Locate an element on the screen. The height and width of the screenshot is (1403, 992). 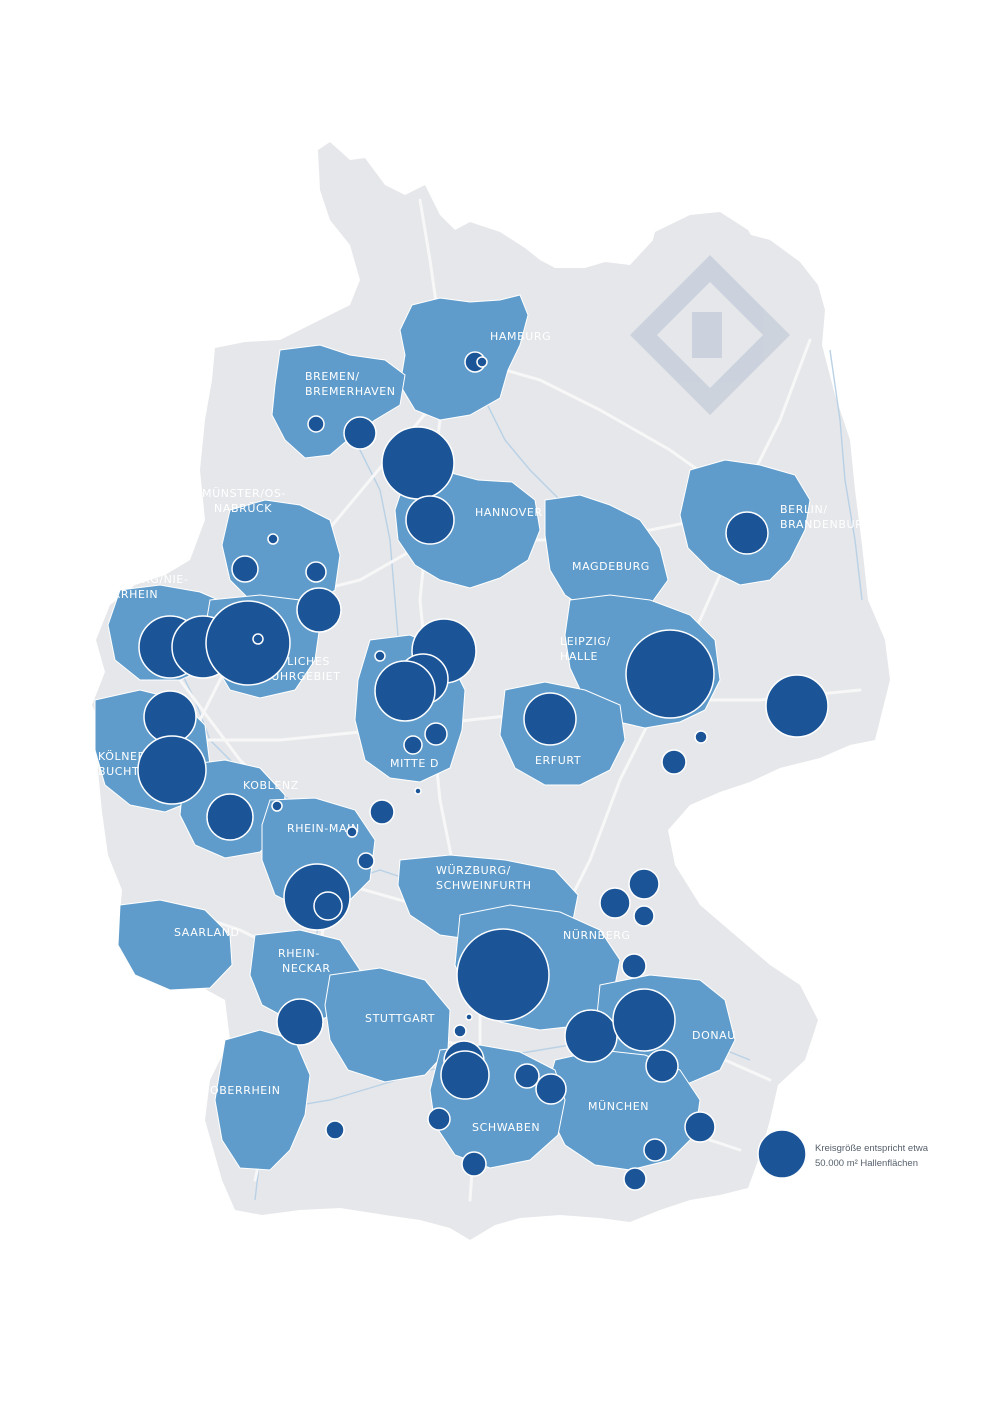
label-duisburg: DUISBURG/NIE- DERRHEIN is located at coordinates (144, 587).